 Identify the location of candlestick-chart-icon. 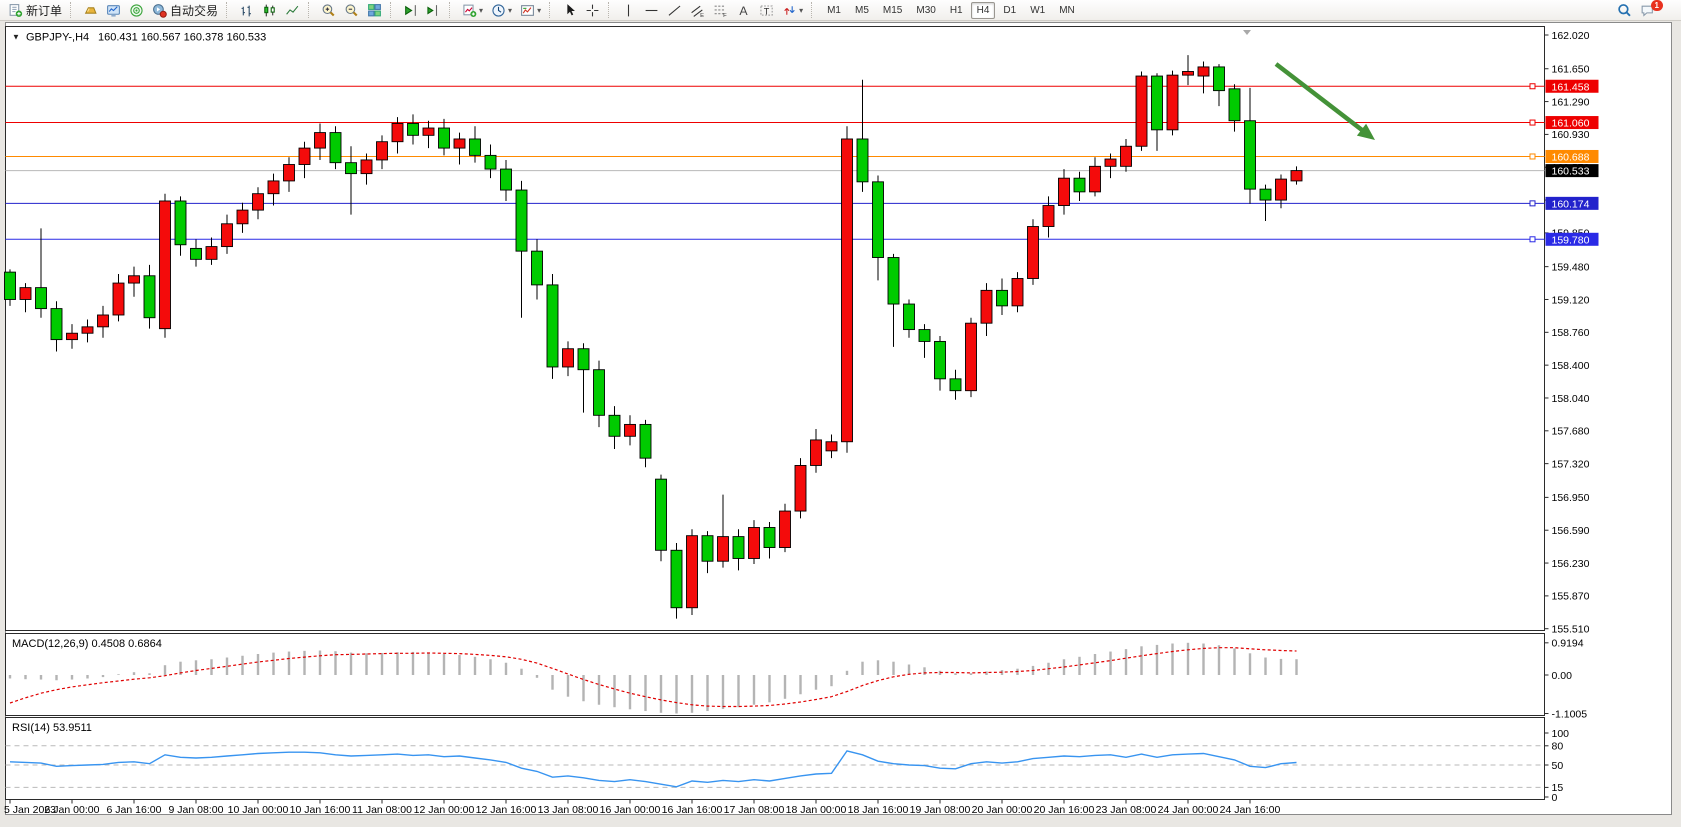
(269, 10).